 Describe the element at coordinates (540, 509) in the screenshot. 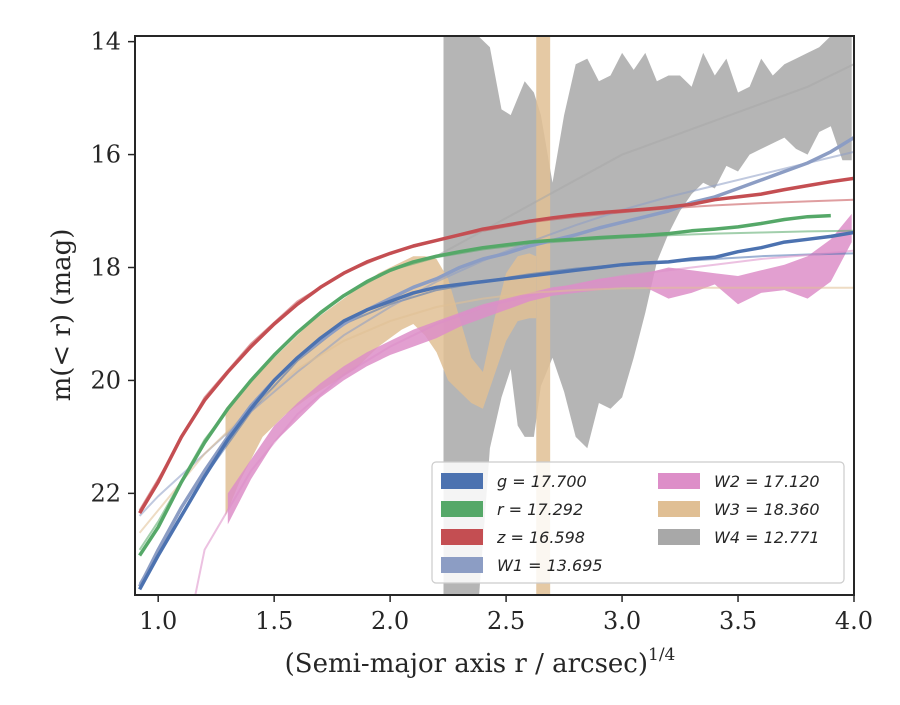

I see `legend-entry-label: r = 17.292` at that location.